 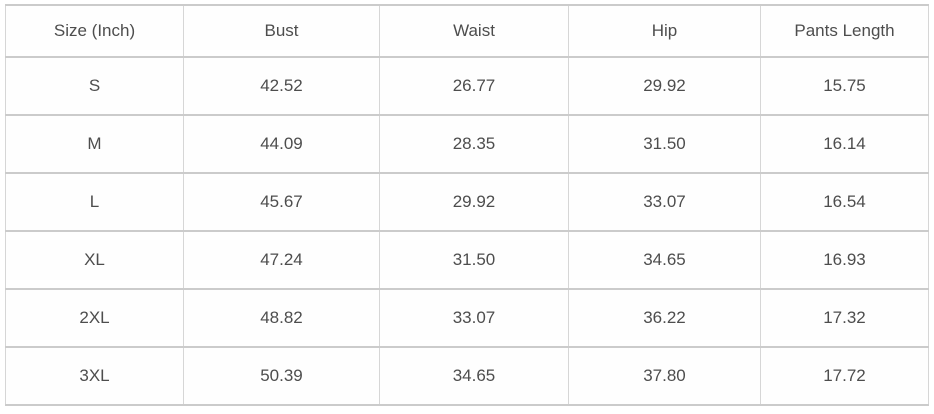 I want to click on bust-cell: 47.24, so click(x=281, y=260).